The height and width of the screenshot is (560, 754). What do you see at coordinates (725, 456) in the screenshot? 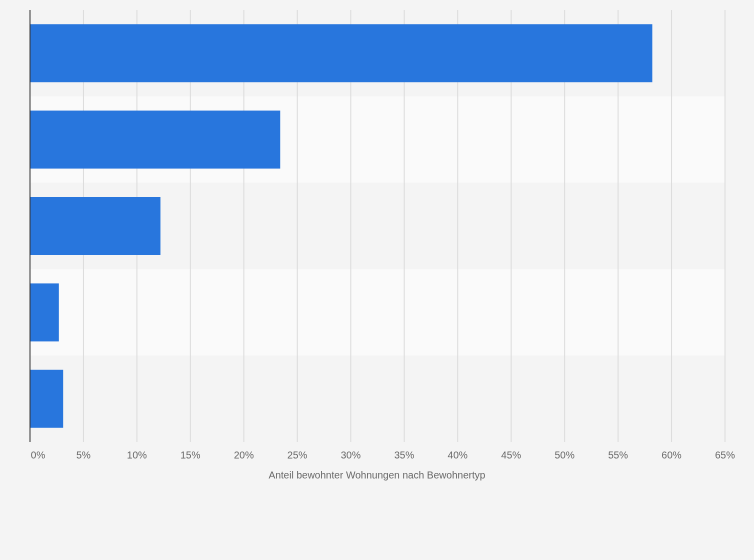
I see `x-tick-label: 65%` at bounding box center [725, 456].